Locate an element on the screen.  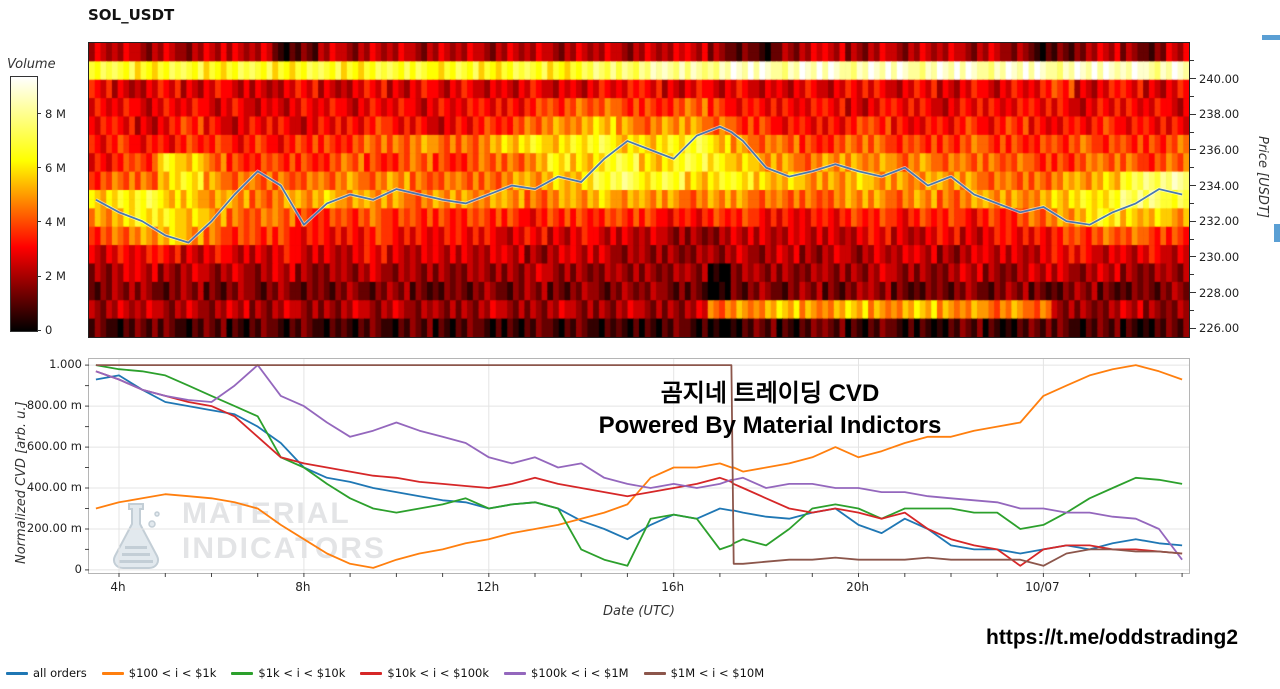
cvd-x-tick-label: 10/07 is located at coordinates (1042, 587).